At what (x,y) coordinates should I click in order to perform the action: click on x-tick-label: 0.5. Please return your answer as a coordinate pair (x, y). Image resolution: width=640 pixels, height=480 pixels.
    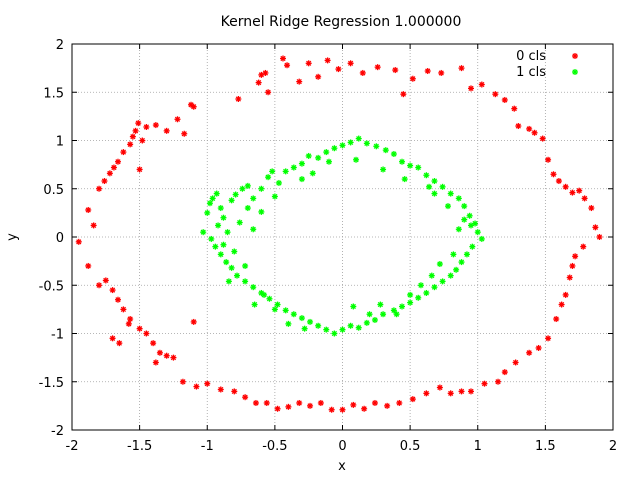
    Looking at the image, I should click on (410, 446).